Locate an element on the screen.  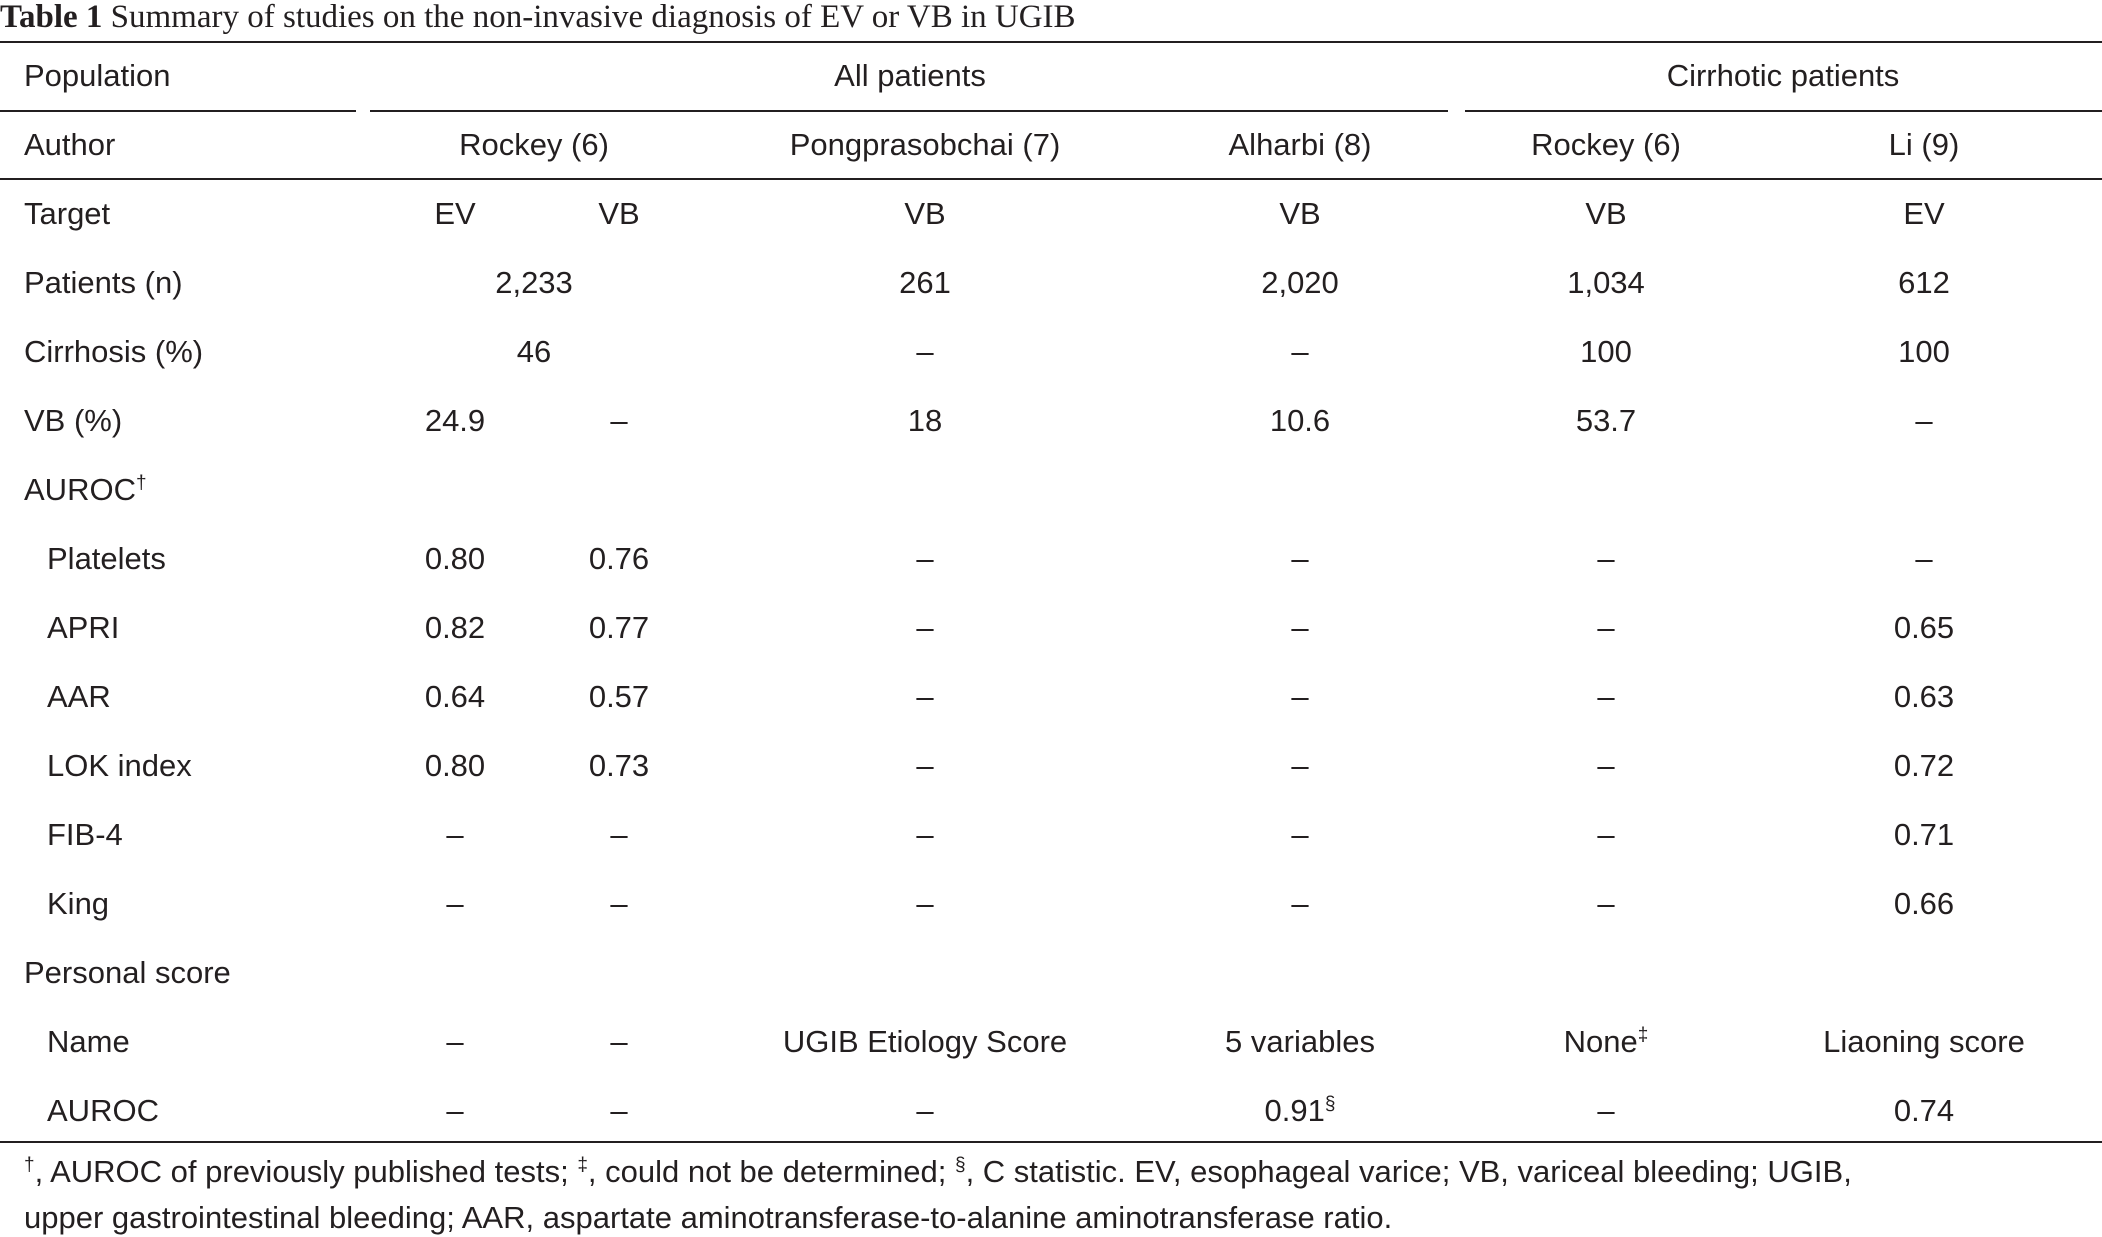
table-cell: 5 variables is located at coordinates (1300, 1041).